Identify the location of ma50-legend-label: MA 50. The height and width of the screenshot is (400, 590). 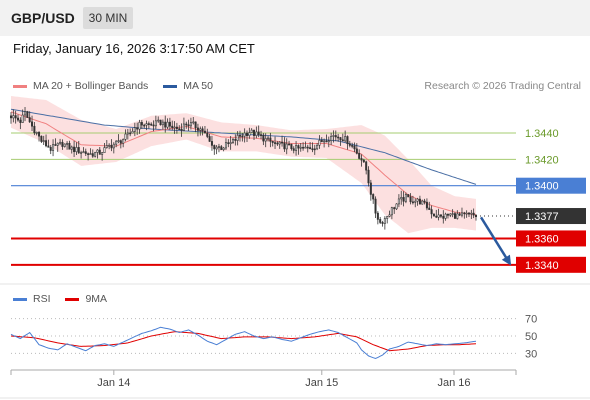
(198, 86).